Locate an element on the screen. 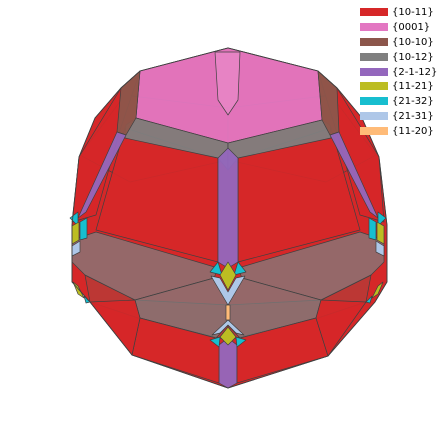  legend-entry: {11-21} is located at coordinates (400, 87).